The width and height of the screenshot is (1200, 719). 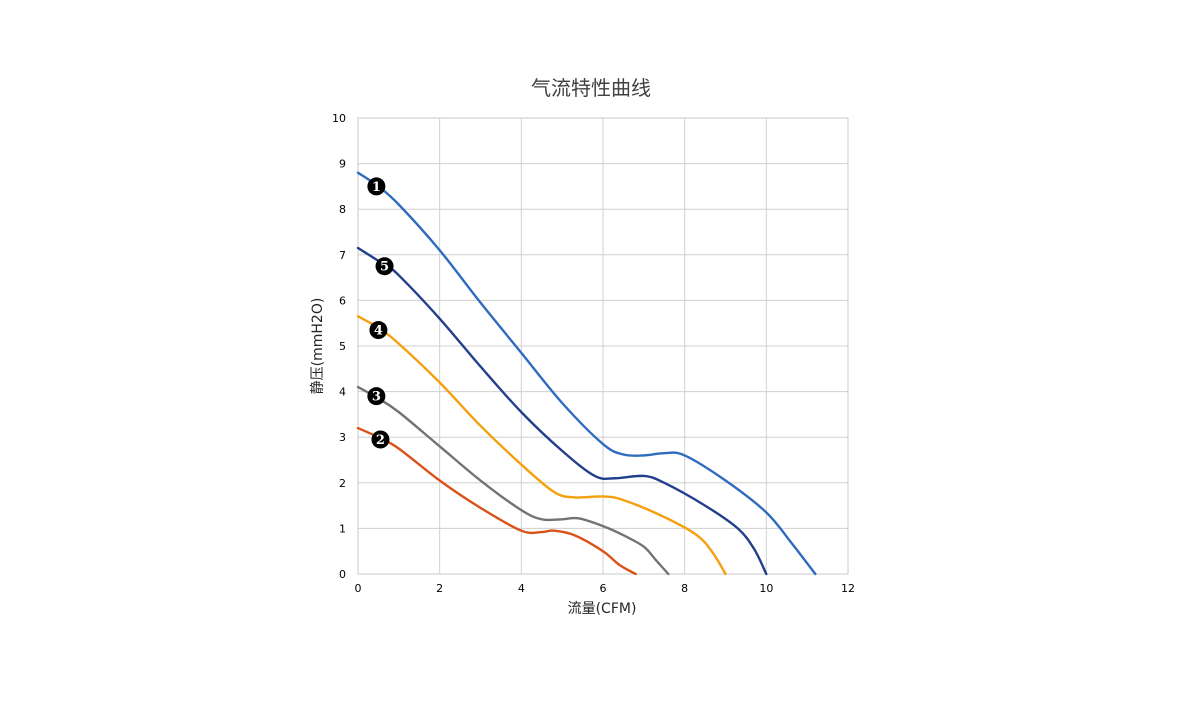 I want to click on chart-title: 气流特性曲线, so click(x=591, y=88).